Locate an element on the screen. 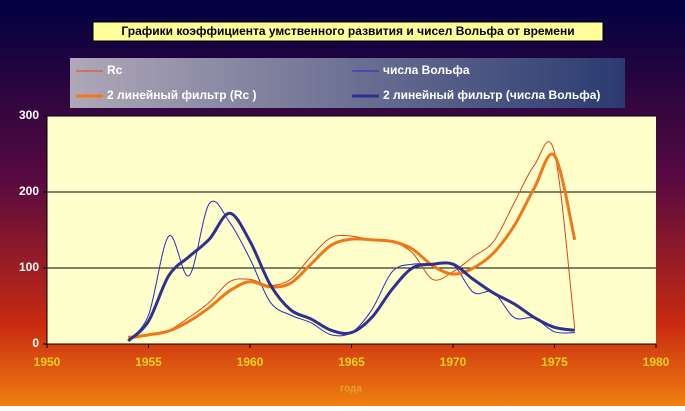 The image size is (685, 411). legend-label: числа Вольфа is located at coordinates (426, 70).